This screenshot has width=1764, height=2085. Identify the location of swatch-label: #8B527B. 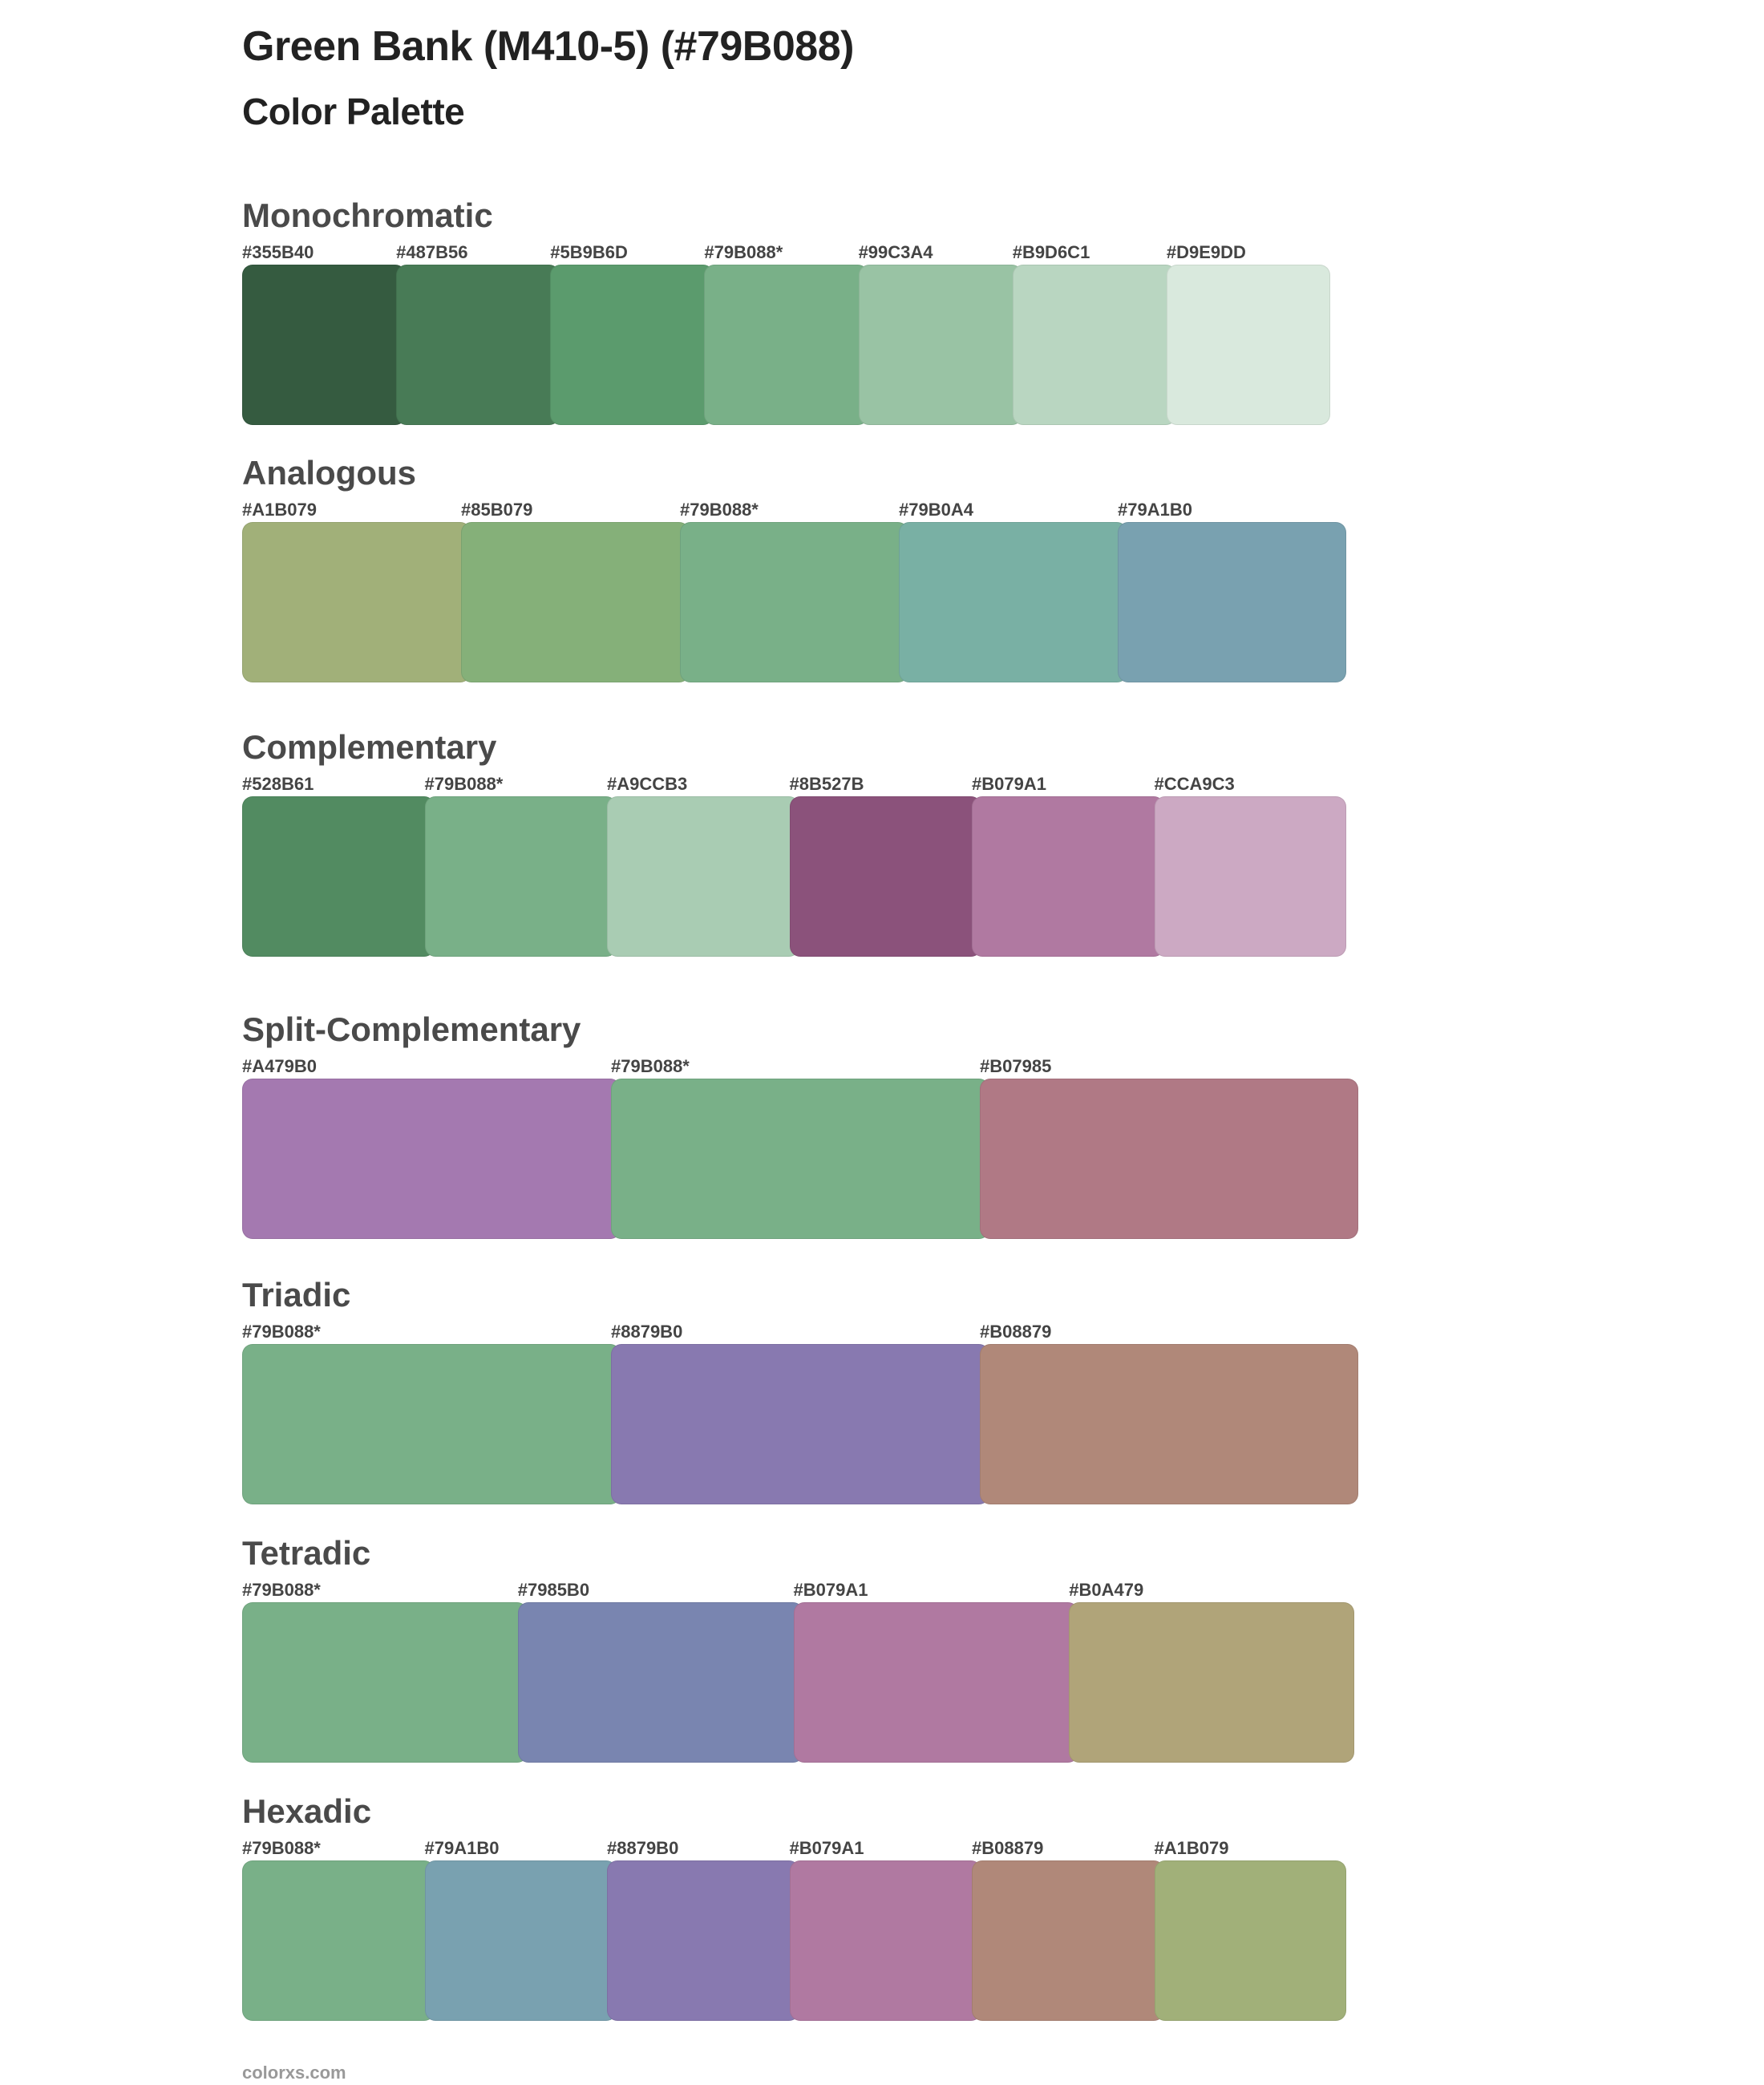
(826, 784).